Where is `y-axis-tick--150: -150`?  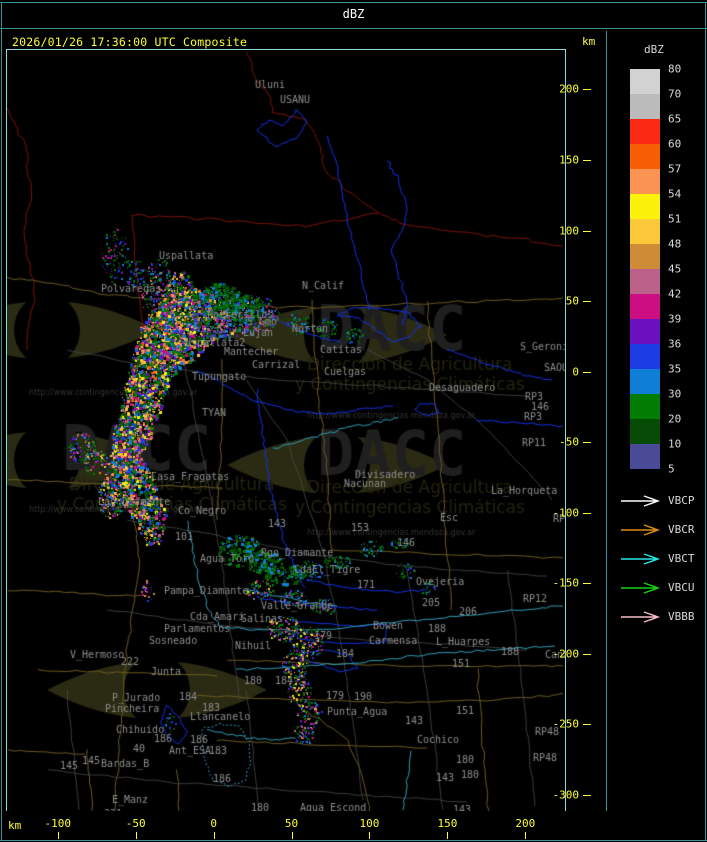 y-axis-tick--150: -150 is located at coordinates (566, 583).